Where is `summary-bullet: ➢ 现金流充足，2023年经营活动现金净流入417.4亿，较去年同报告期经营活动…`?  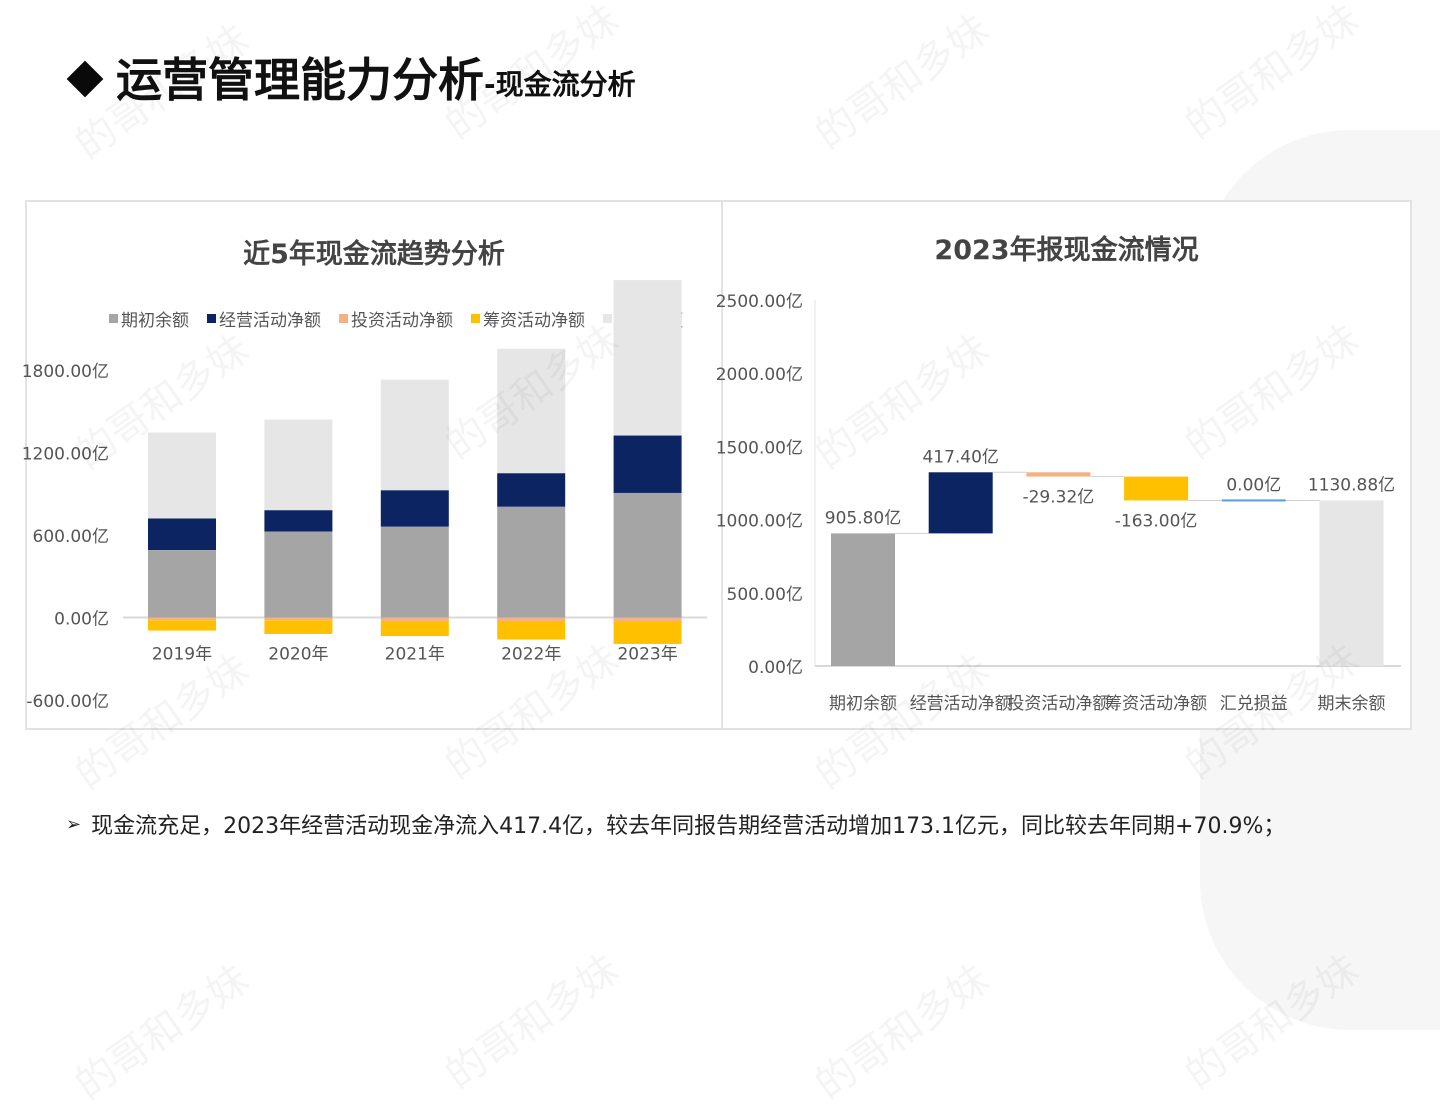
summary-bullet: ➢ 现金流充足，2023年经营活动现金净流入417.4亿，较去年同报告期经营活动… is located at coordinates (675, 824).